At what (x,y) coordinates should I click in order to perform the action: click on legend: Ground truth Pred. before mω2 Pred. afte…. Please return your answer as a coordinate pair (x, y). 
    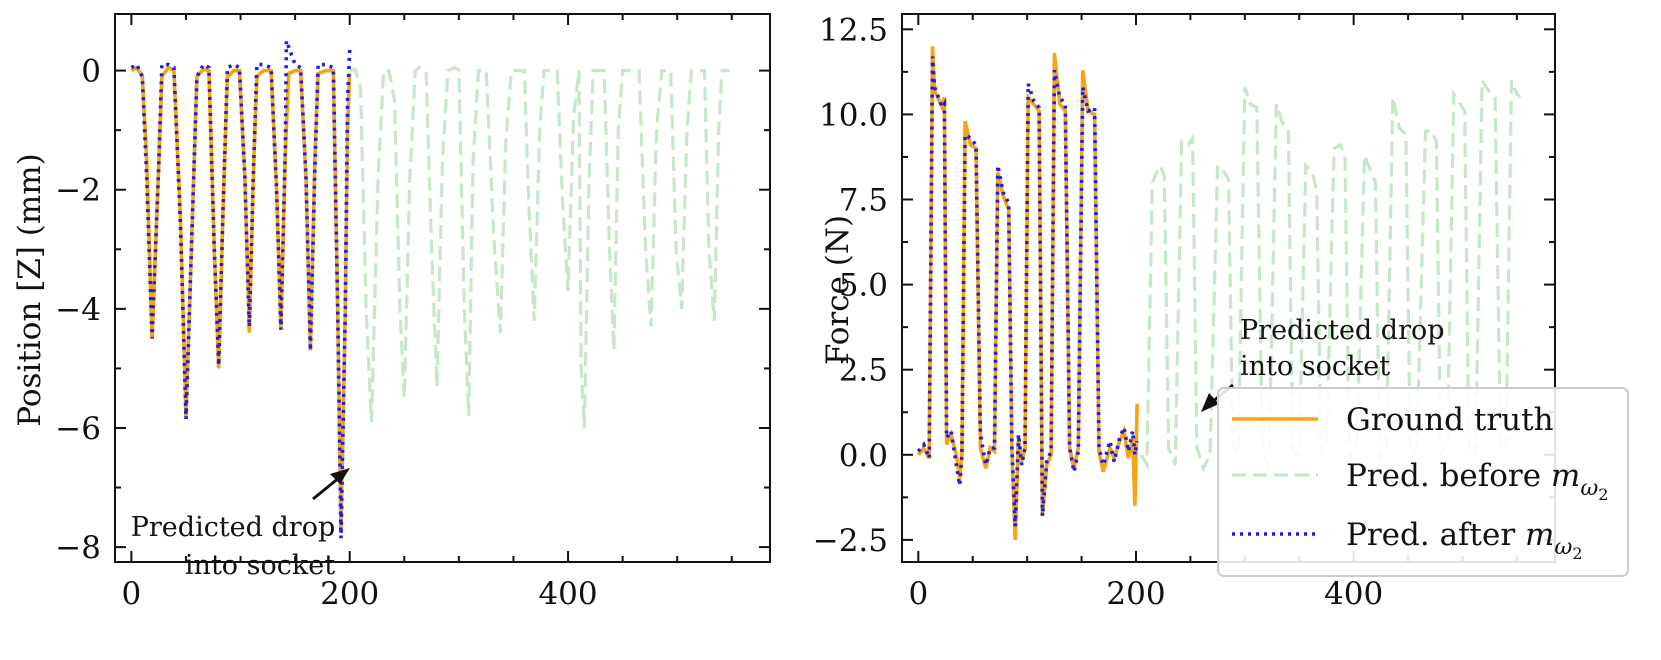
    Looking at the image, I should click on (1423, 482).